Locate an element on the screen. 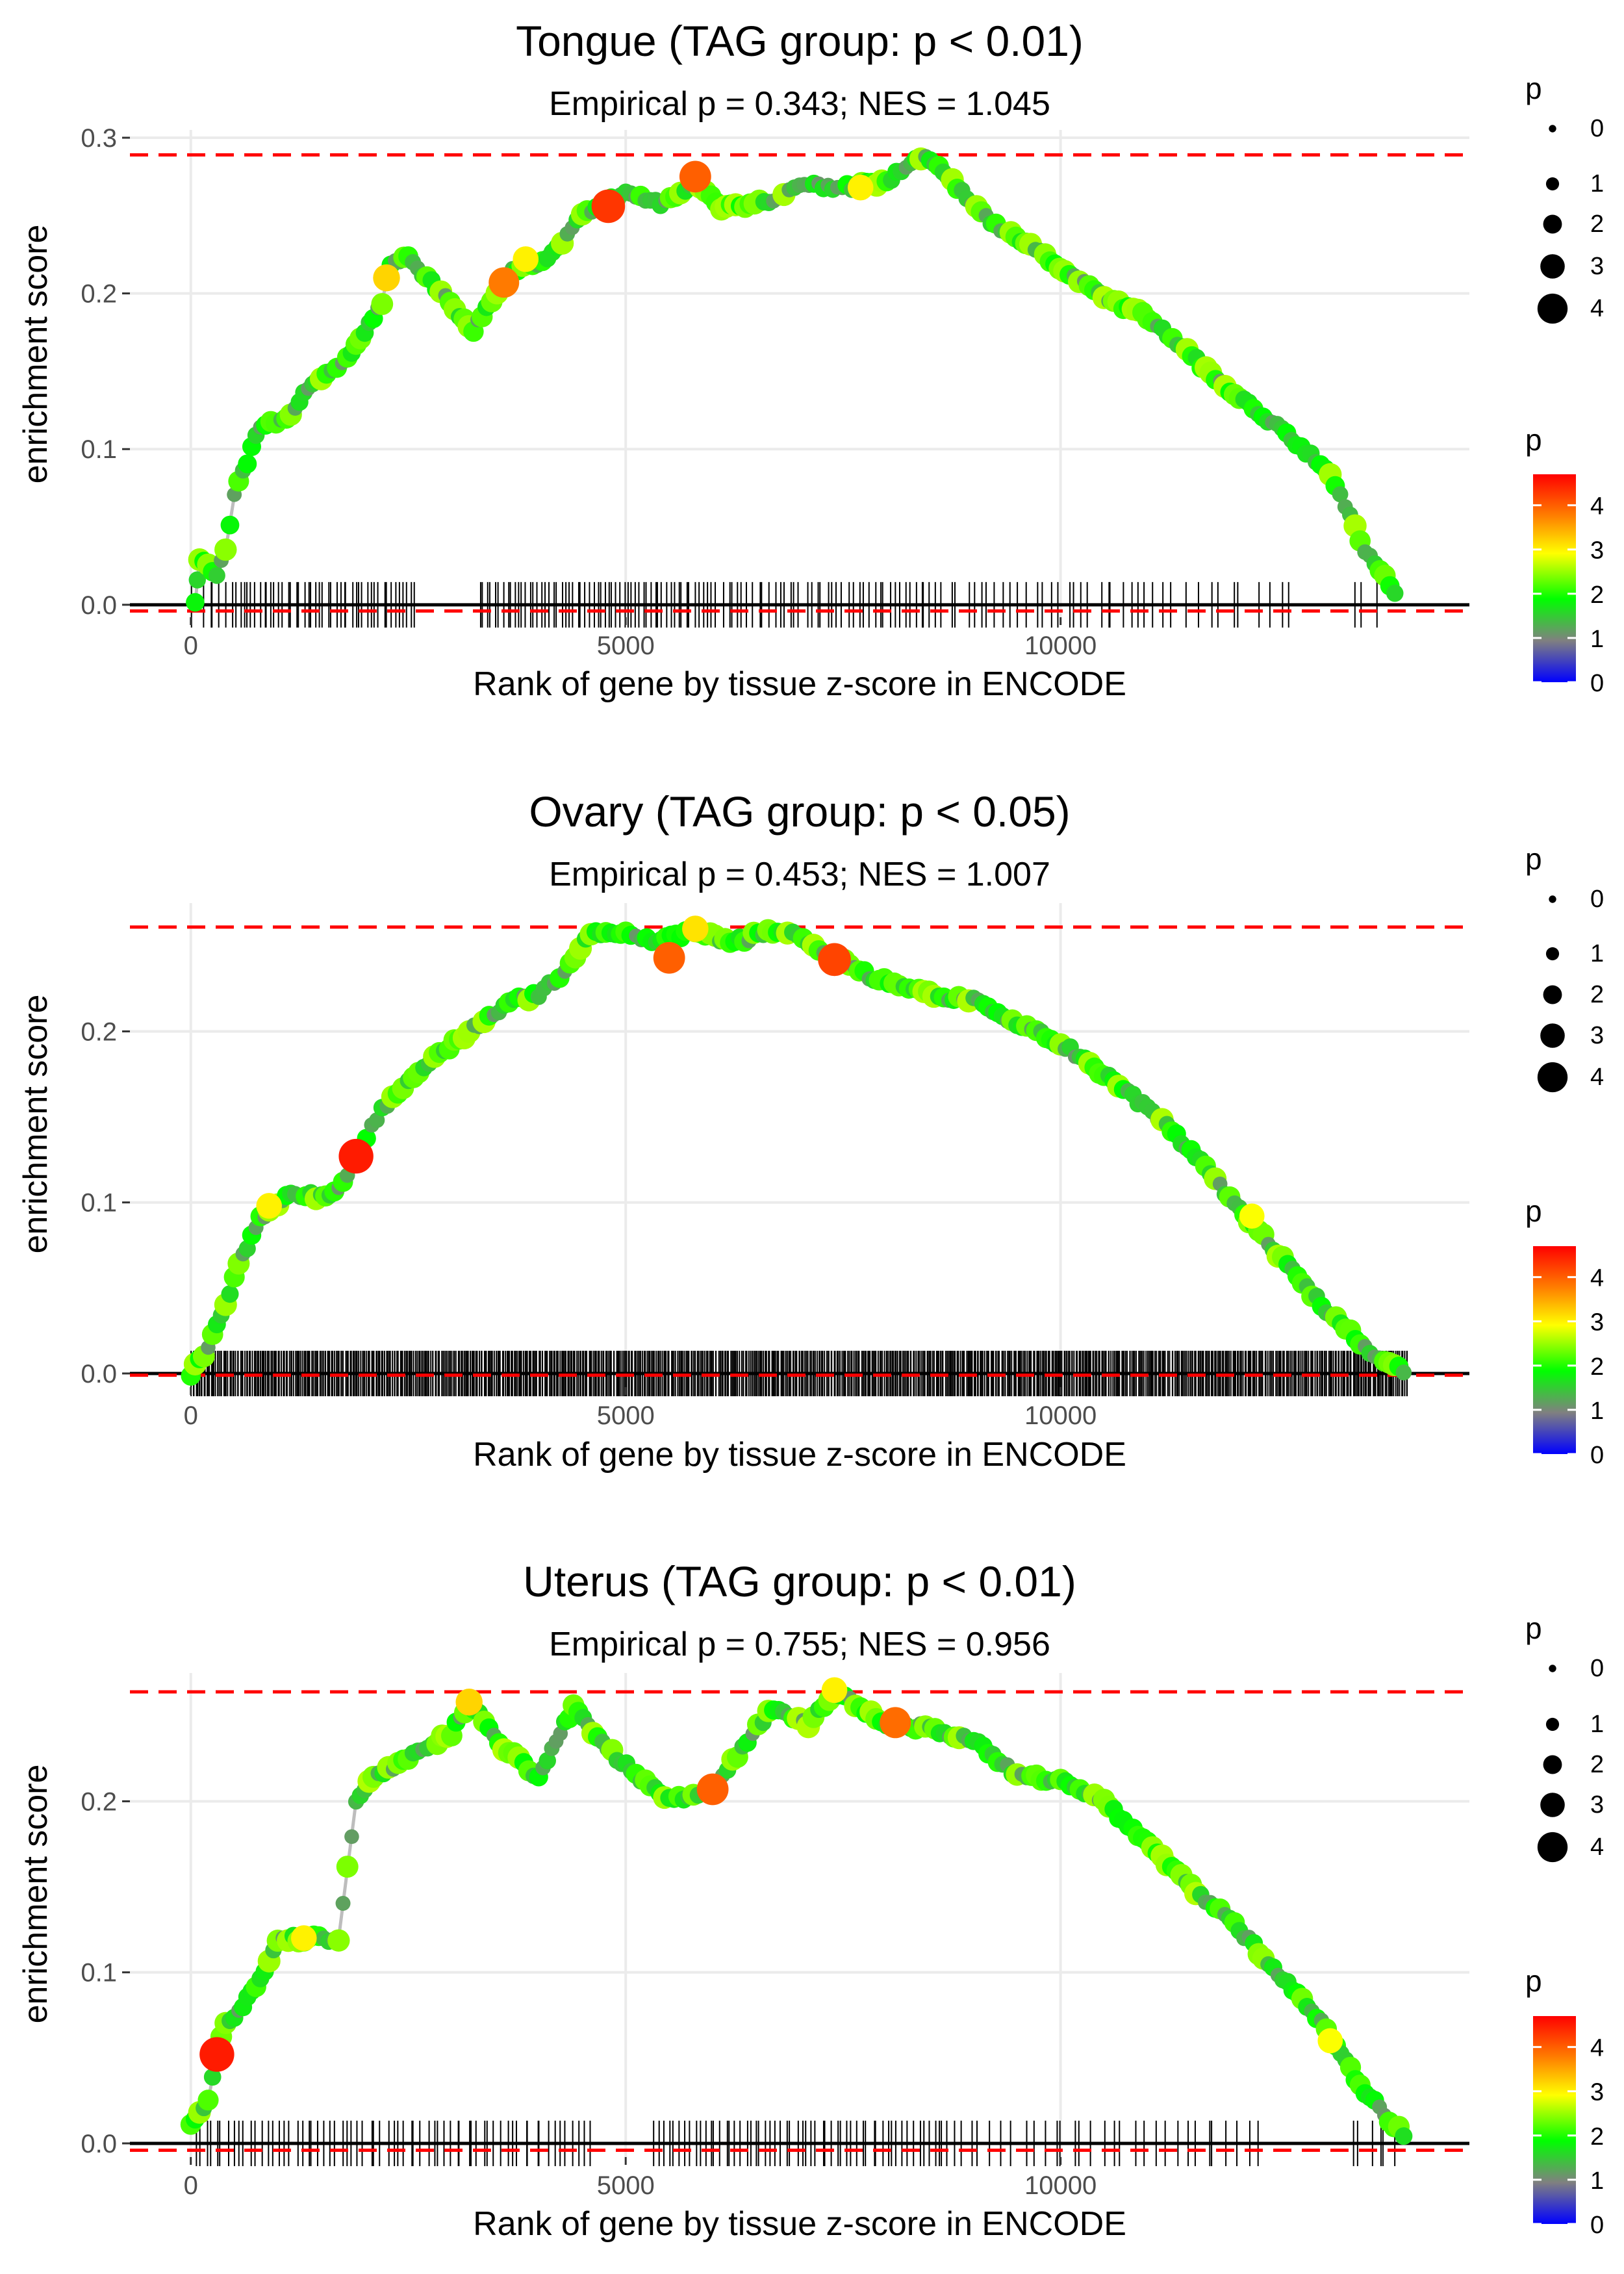 The image size is (1624, 2274). chart-title: Tongue (TAG group: p < 0.01) is located at coordinates (800, 41).